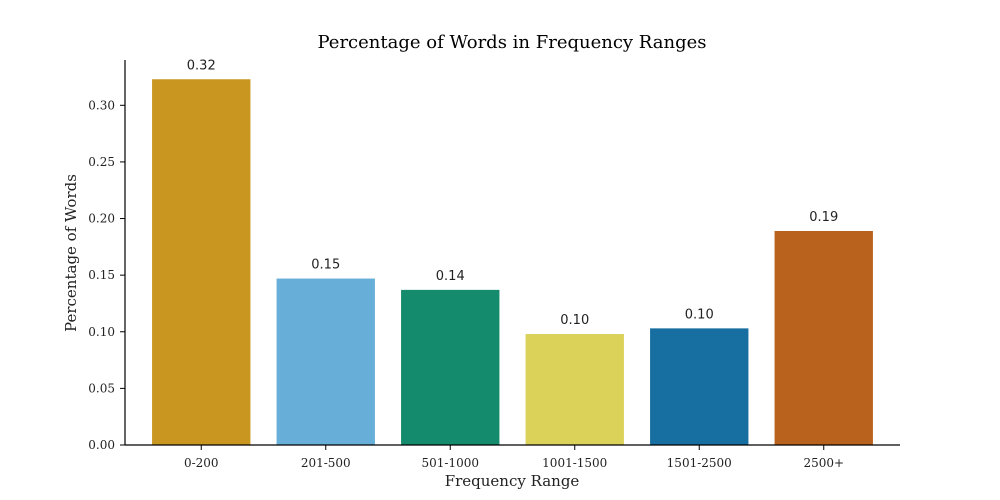 Image resolution: width=1000 pixels, height=500 pixels. I want to click on x-tick-label: 501-1000, so click(451, 463).